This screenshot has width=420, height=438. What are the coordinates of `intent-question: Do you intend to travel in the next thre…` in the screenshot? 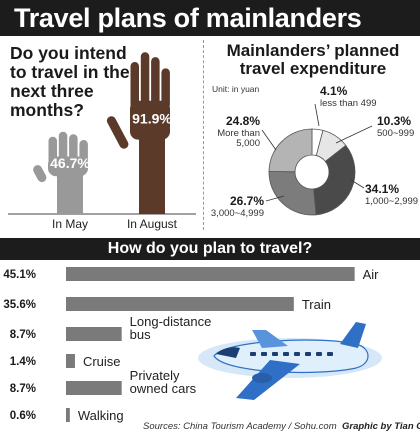 It's located at (70, 81).